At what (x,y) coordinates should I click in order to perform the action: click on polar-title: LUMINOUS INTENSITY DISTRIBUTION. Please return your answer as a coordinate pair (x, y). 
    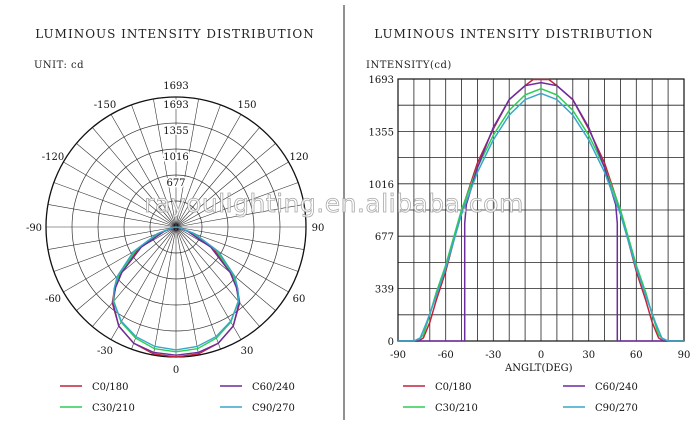
    Looking at the image, I should click on (175, 34).